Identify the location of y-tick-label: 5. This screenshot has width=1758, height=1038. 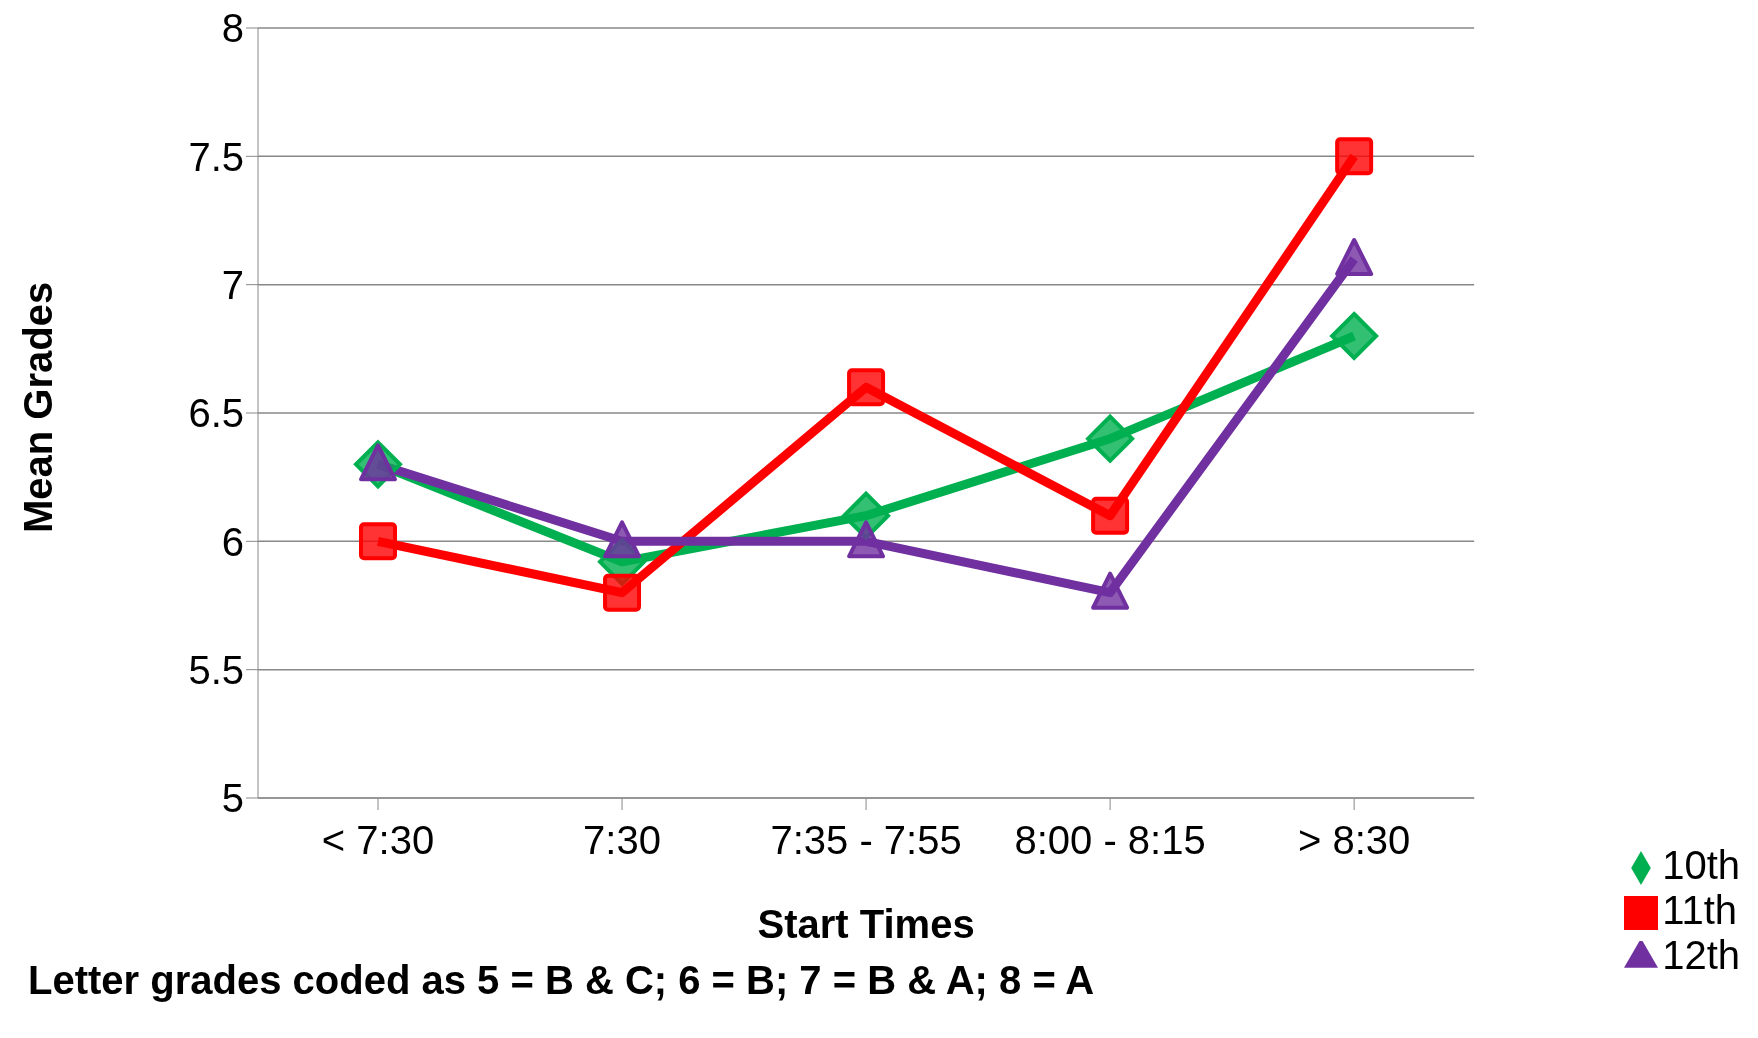
(232, 798).